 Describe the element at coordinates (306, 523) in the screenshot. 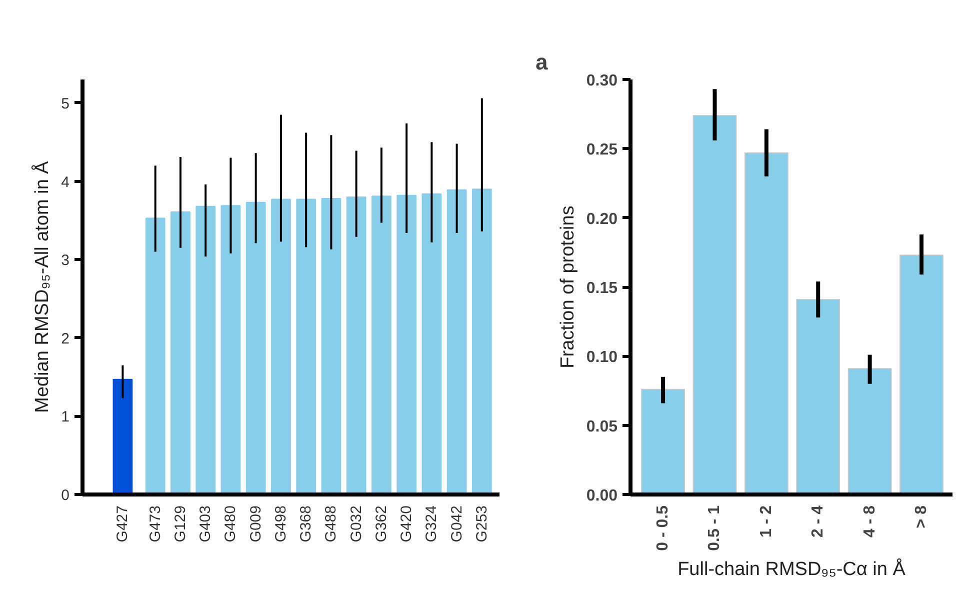

I see `x-tick-label: G368` at that location.